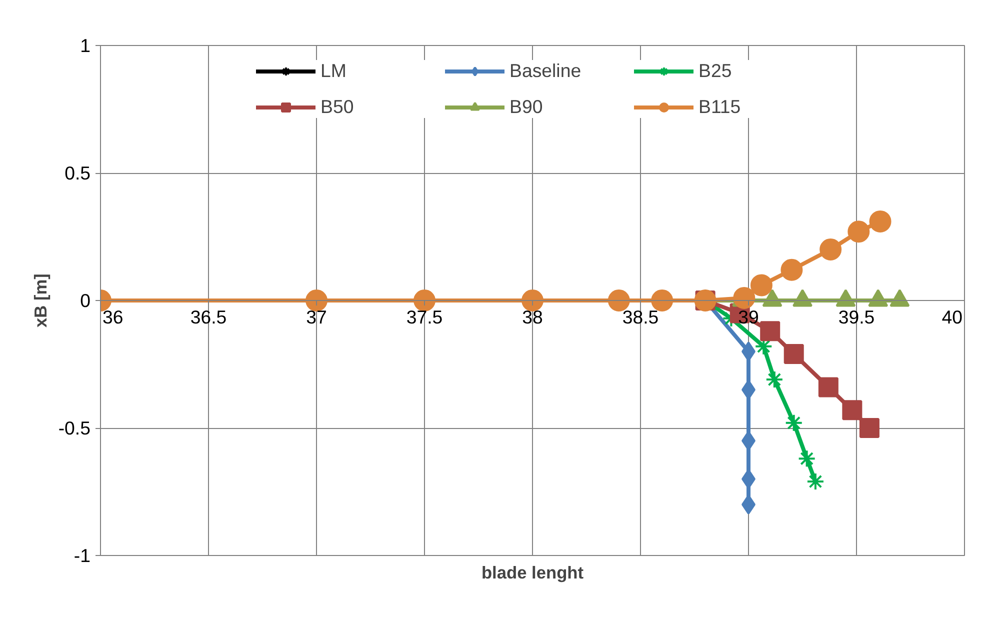  What do you see at coordinates (952, 317) in the screenshot?
I see `x-tick-label: 40` at bounding box center [952, 317].